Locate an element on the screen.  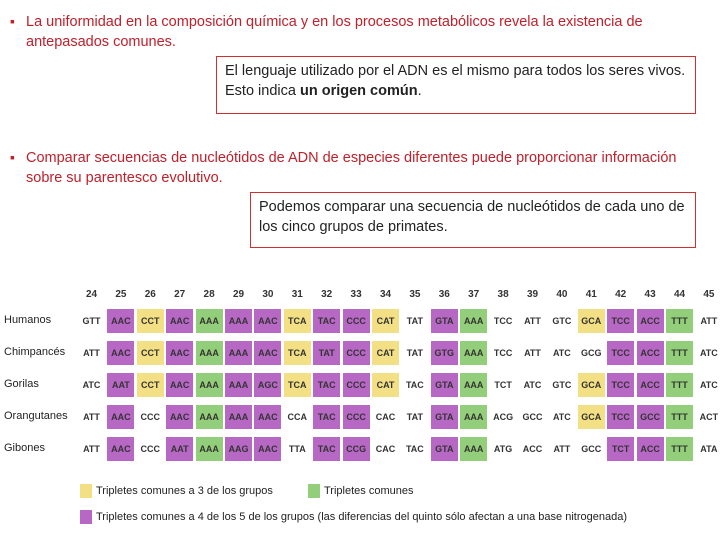
column-header: 27 is located at coordinates (180, 294).